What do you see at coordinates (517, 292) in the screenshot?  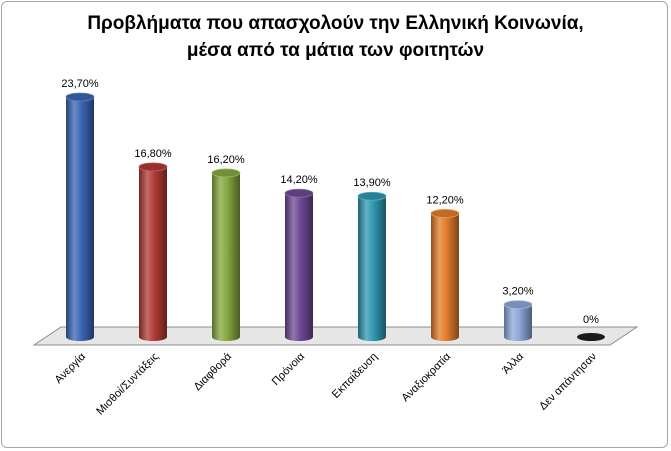 I see `value-label: 3,20%` at bounding box center [517, 292].